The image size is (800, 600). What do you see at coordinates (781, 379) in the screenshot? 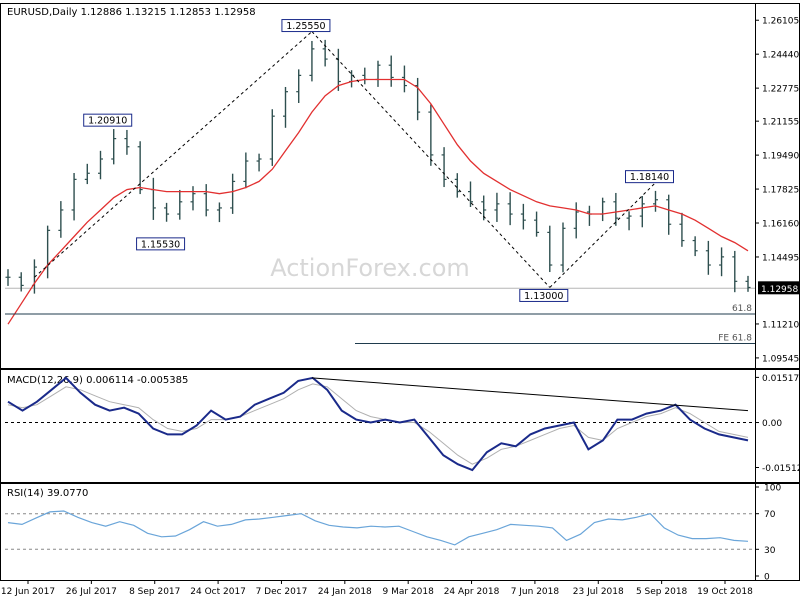
I see `macd-tick-label: 0.015178` at bounding box center [781, 379].